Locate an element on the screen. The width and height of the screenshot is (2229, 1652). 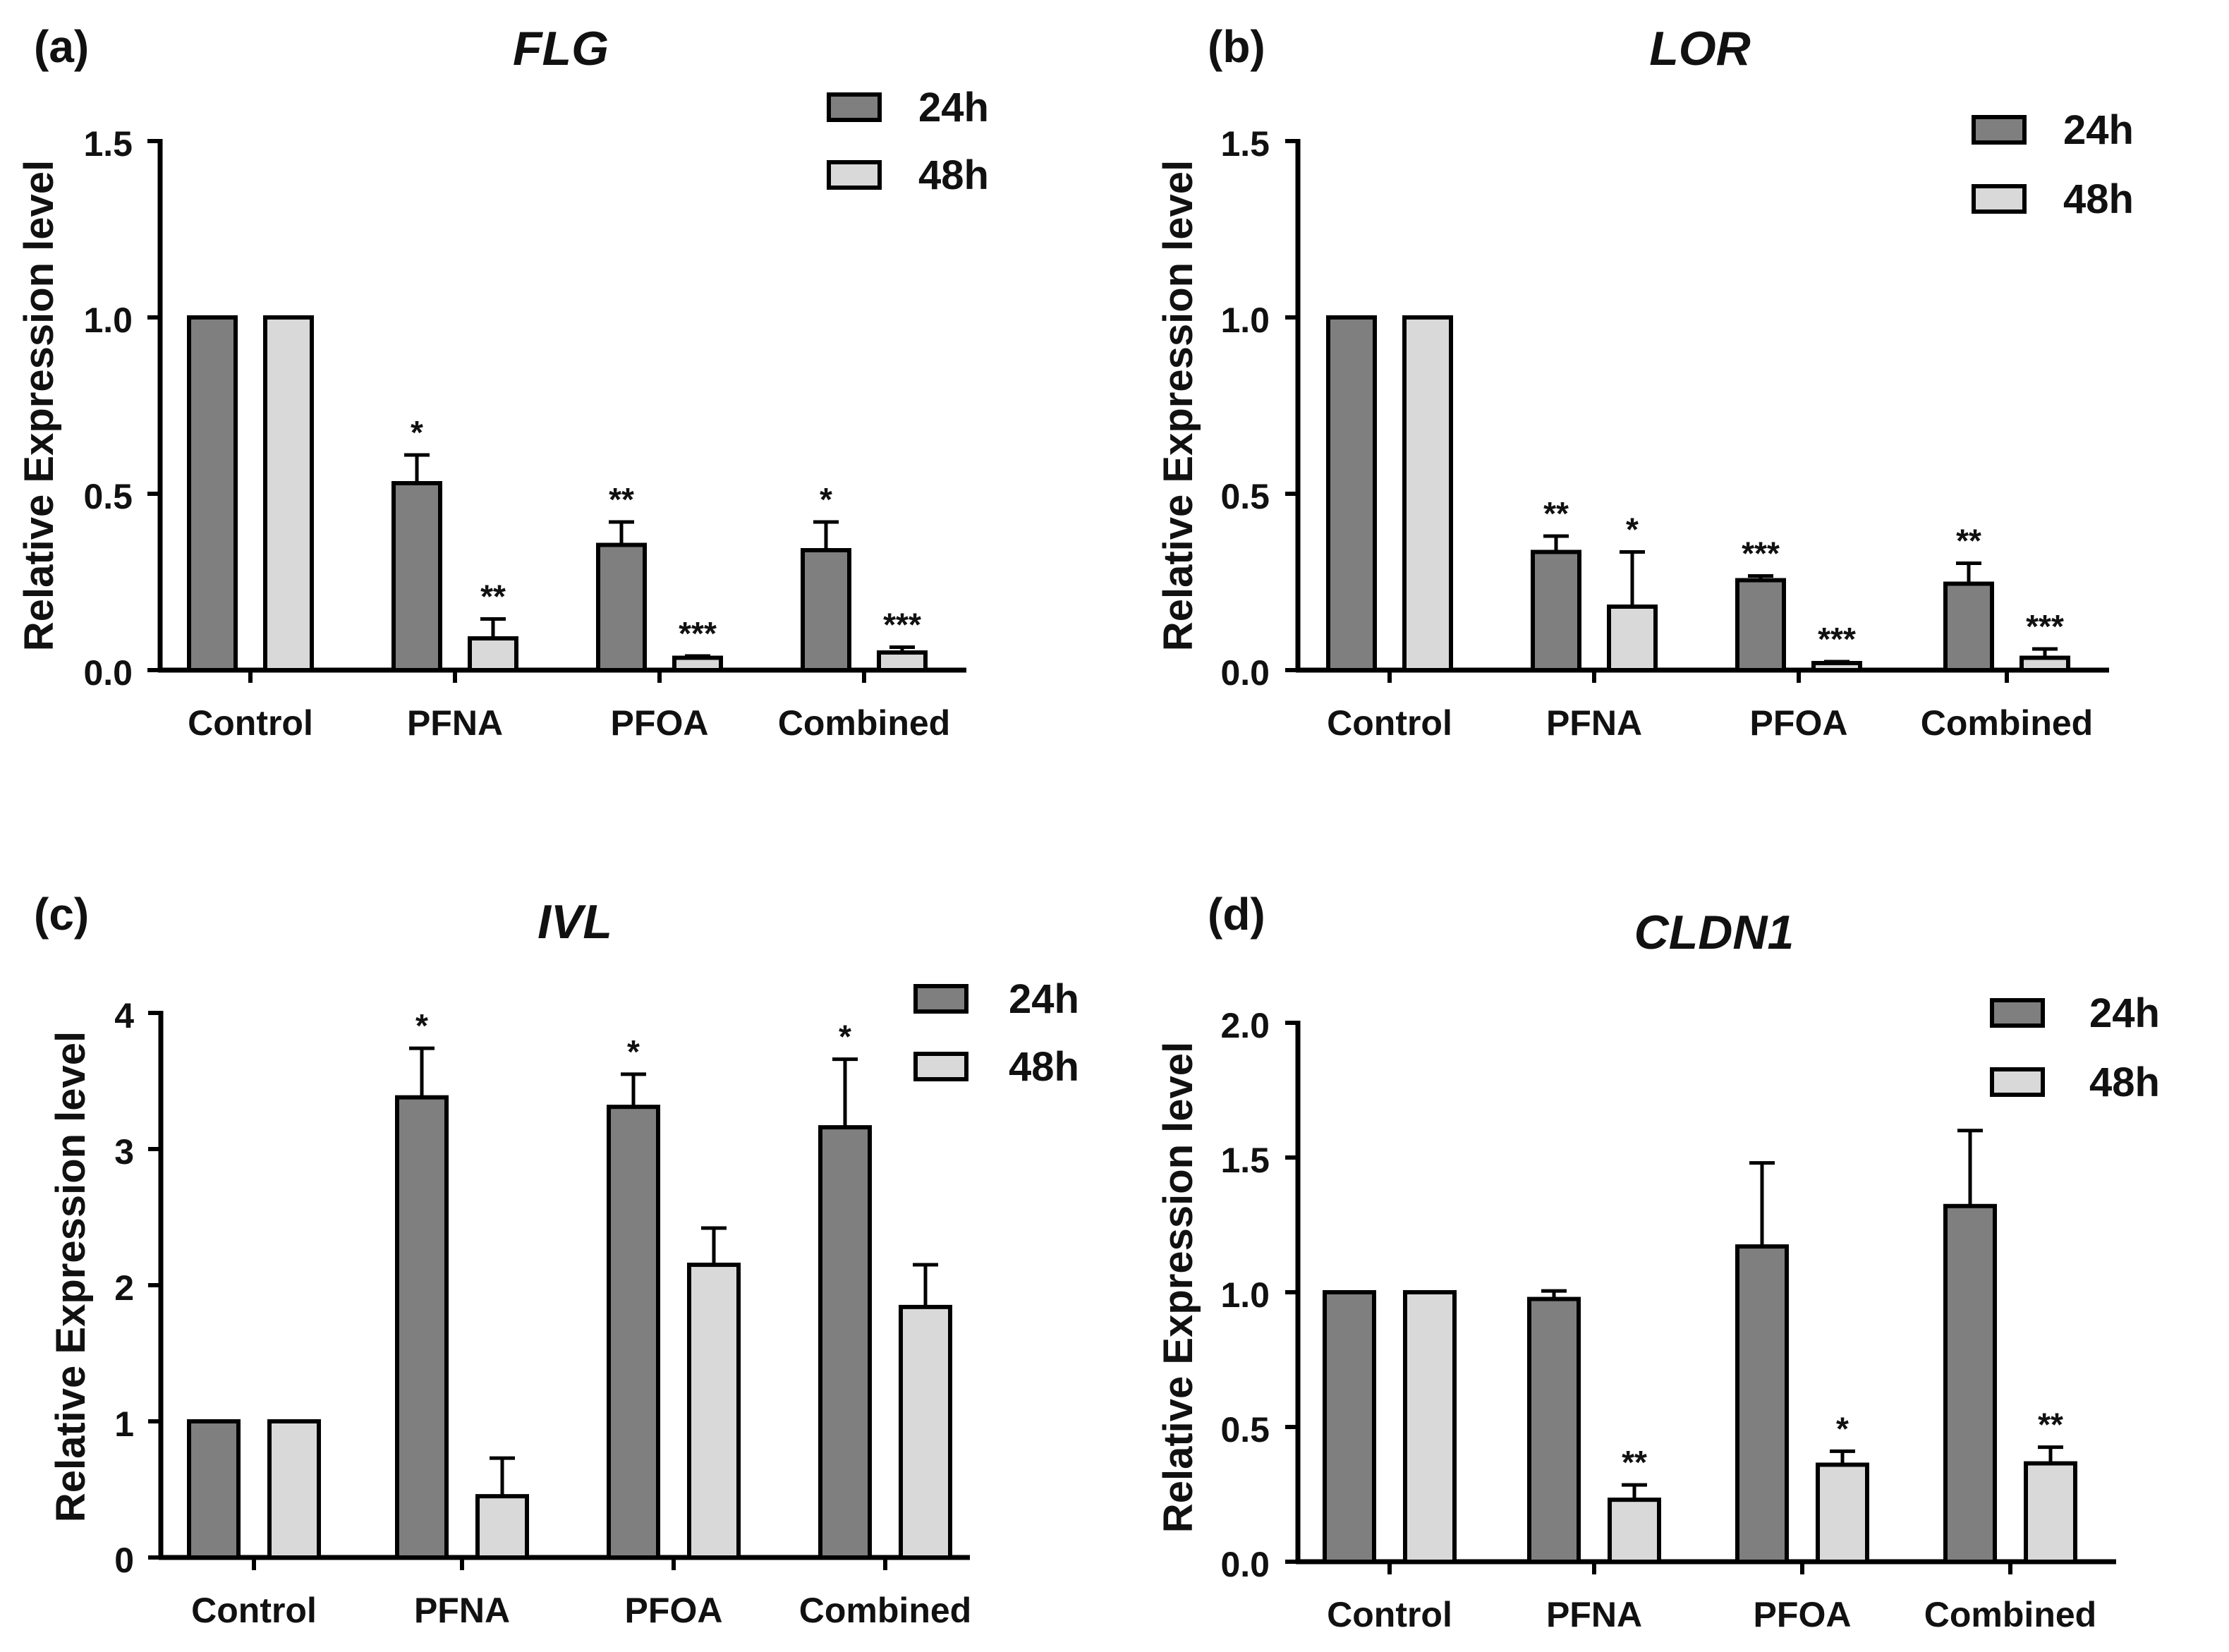
category-label-combined-a: Combined is located at coordinates (864, 723).